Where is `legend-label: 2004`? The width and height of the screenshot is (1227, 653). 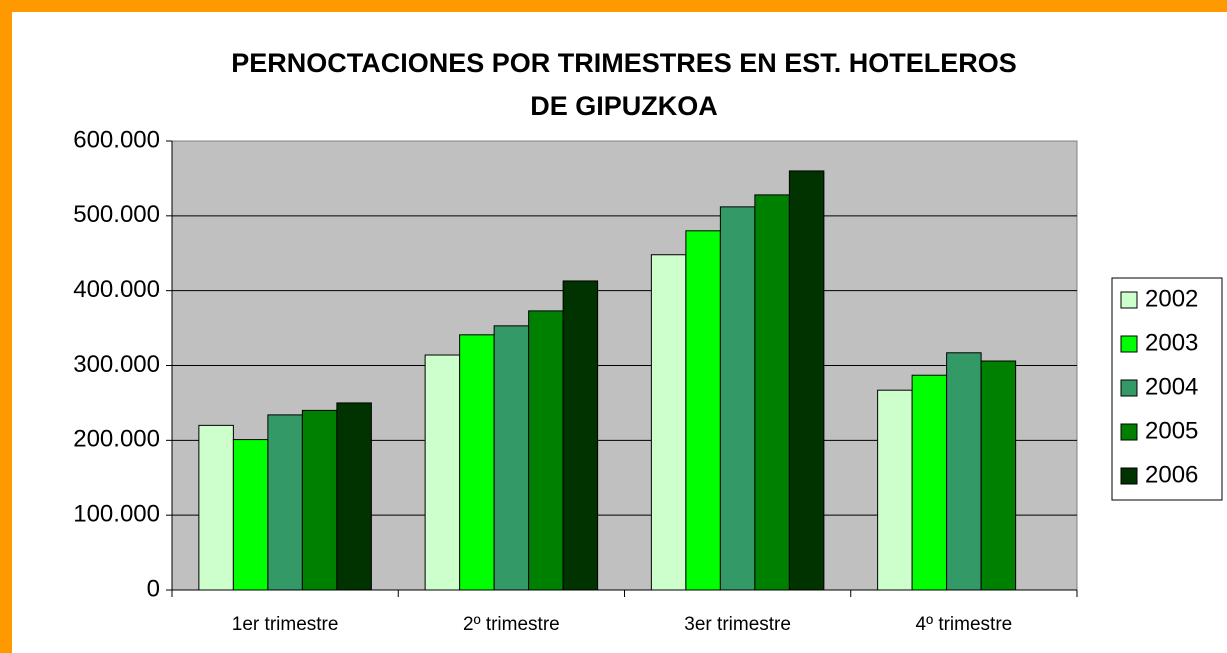 legend-label: 2004 is located at coordinates (1171, 386).